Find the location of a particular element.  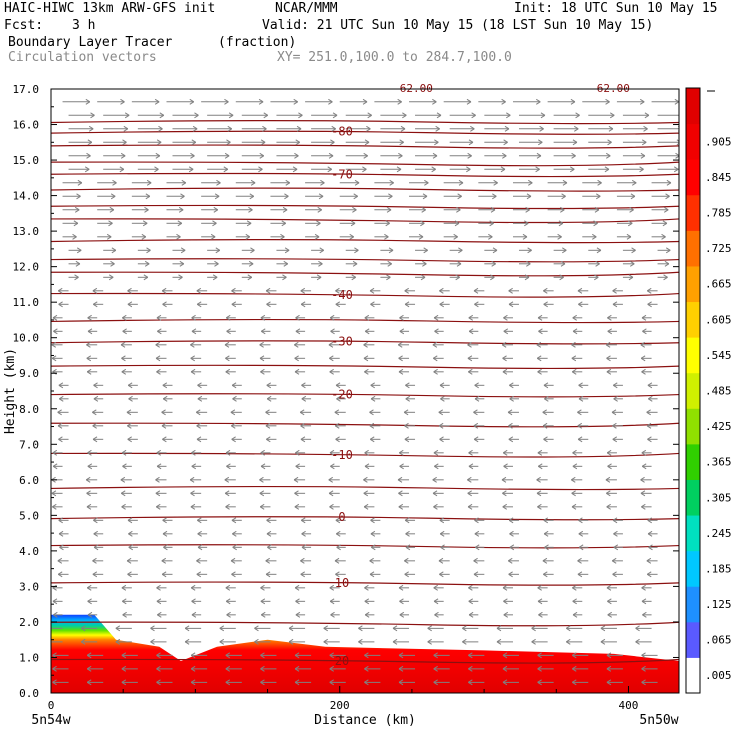

y-tick-label: 10.0 is located at coordinates (26, 338).